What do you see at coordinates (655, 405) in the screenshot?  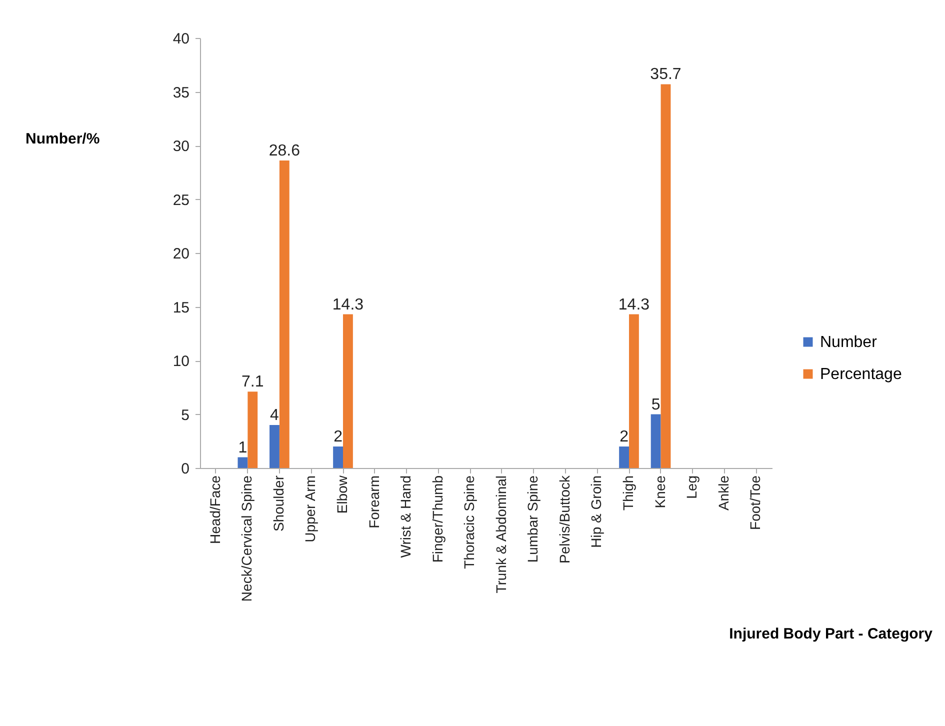 I see `data-label: 5` at bounding box center [655, 405].